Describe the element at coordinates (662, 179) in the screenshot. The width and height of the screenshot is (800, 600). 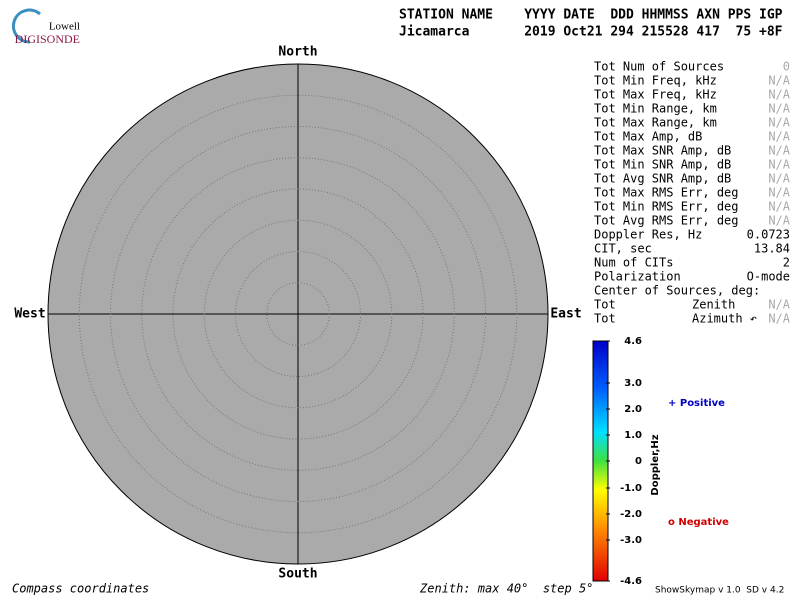
I see `stat-label: Tot Avg SNR Amp, dB` at that location.